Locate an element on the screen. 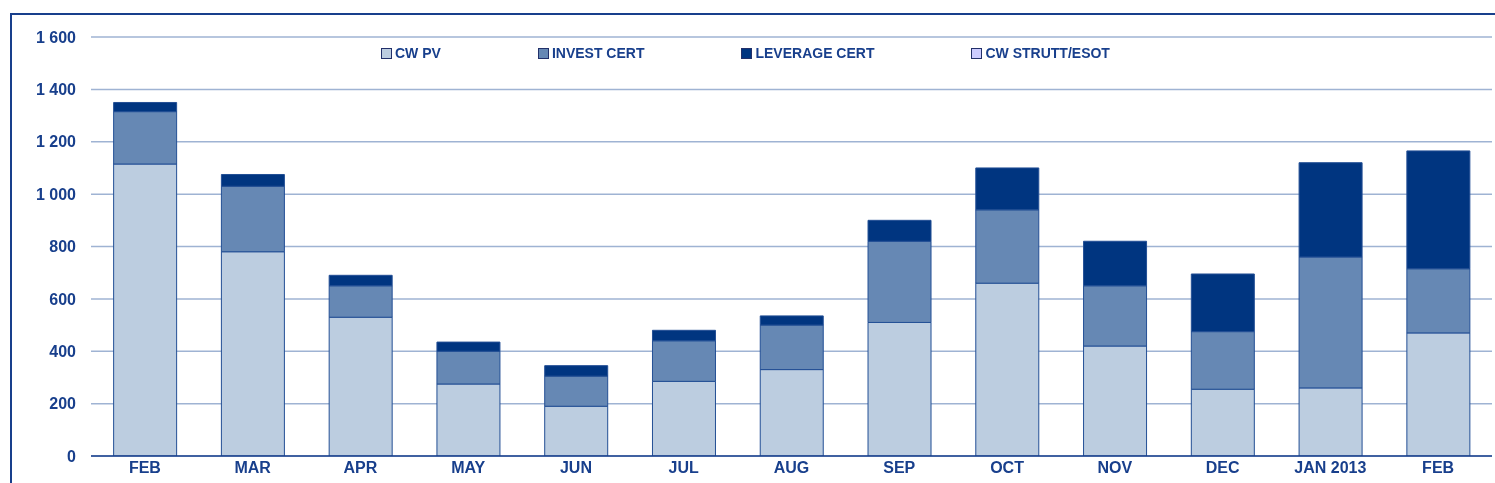  legend-label: CW STRUTT/ESOT is located at coordinates (1047, 53).